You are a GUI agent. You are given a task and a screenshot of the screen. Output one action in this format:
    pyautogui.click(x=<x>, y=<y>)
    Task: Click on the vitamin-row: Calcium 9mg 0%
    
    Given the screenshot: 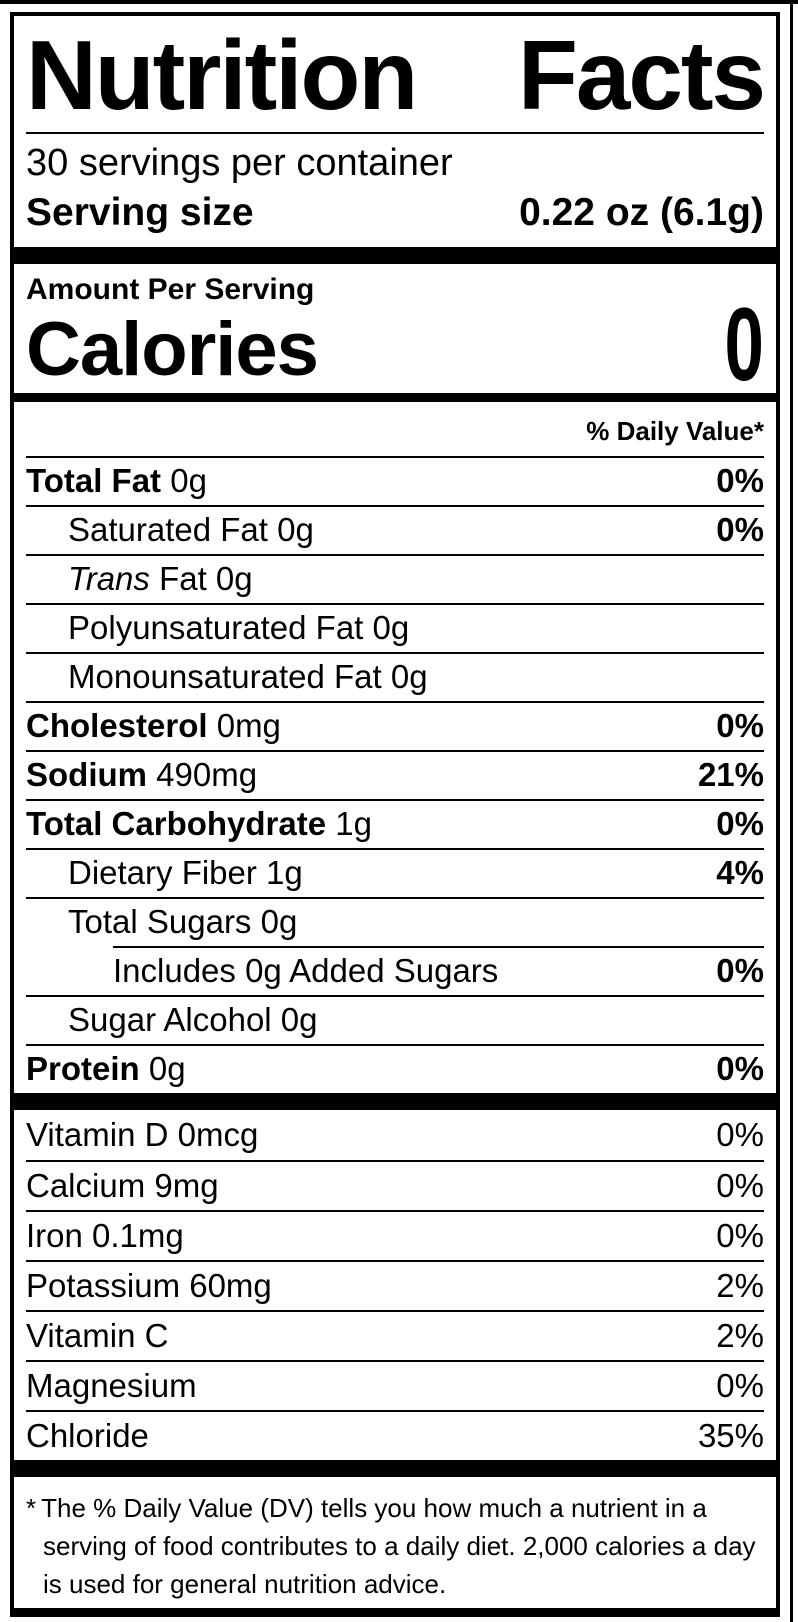 What is the action you would take?
    pyautogui.click(x=395, y=1184)
    